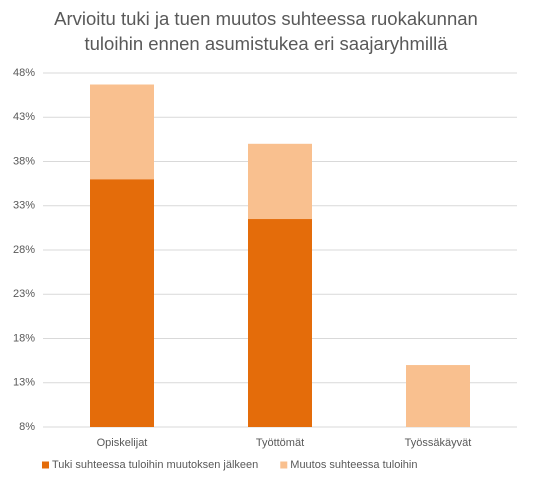 The image size is (533, 481). I want to click on y-tick-label: 43%, so click(24, 117).